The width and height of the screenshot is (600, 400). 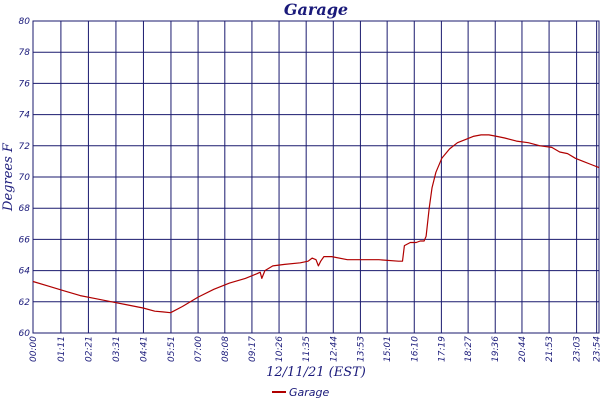 What do you see at coordinates (25, 53) in the screenshot?
I see `y-tick-label-9: 78` at bounding box center [25, 53].